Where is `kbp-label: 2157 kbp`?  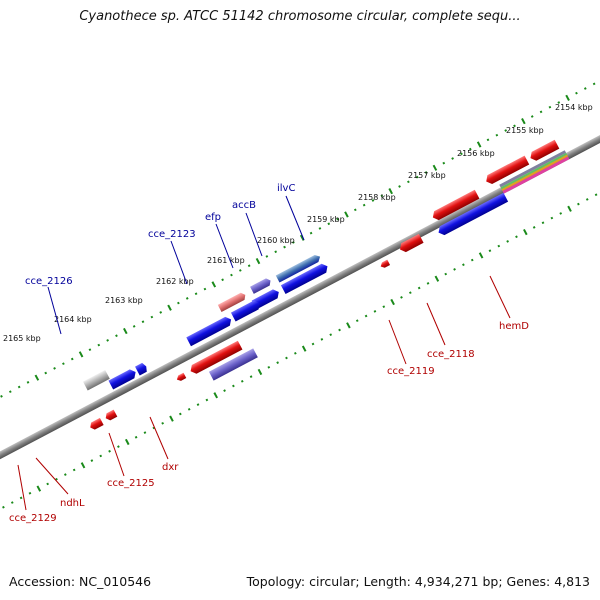 kbp-label: 2157 kbp is located at coordinates (427, 175).